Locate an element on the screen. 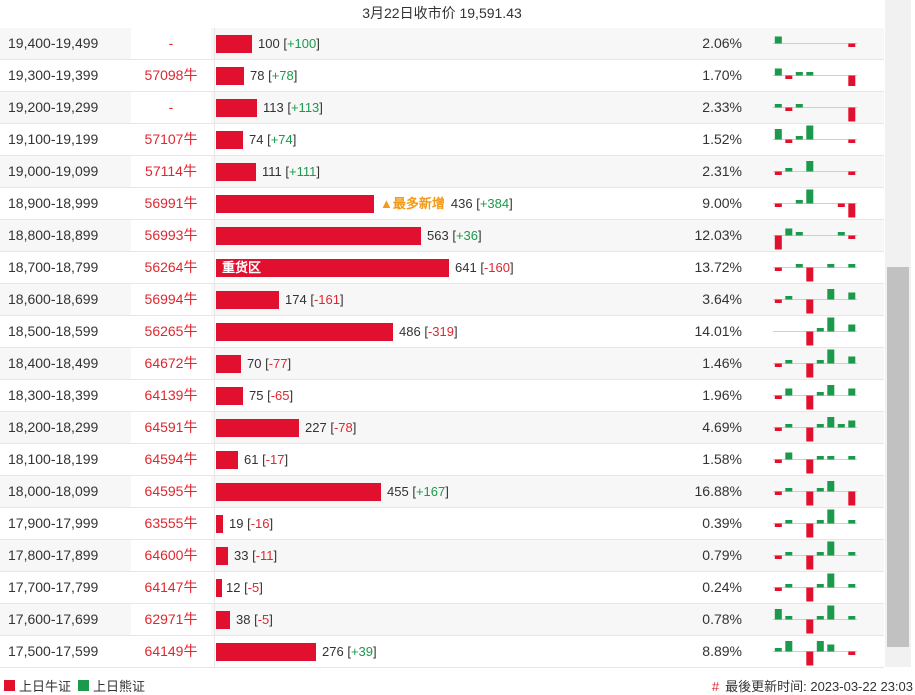 Image resolution: width=915 pixels, height=695 pixels. warrant-code: - is located at coordinates (171, 43).